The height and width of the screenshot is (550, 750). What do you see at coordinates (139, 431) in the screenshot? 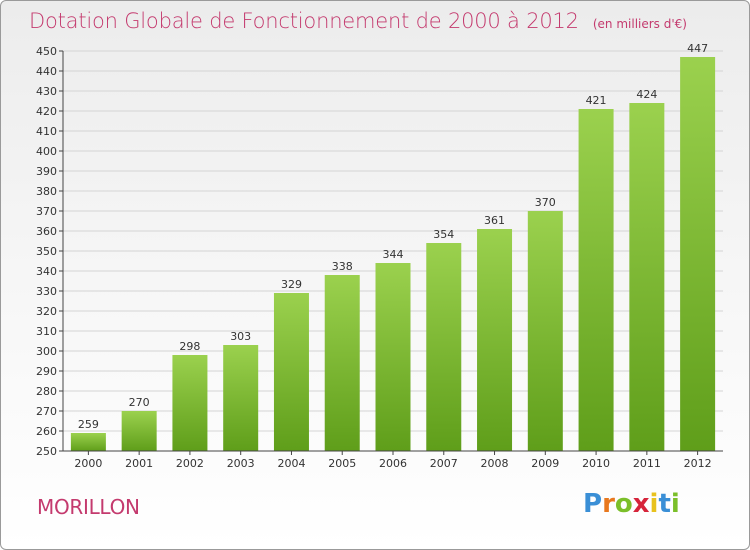
I see `bar-2001` at bounding box center [139, 431].